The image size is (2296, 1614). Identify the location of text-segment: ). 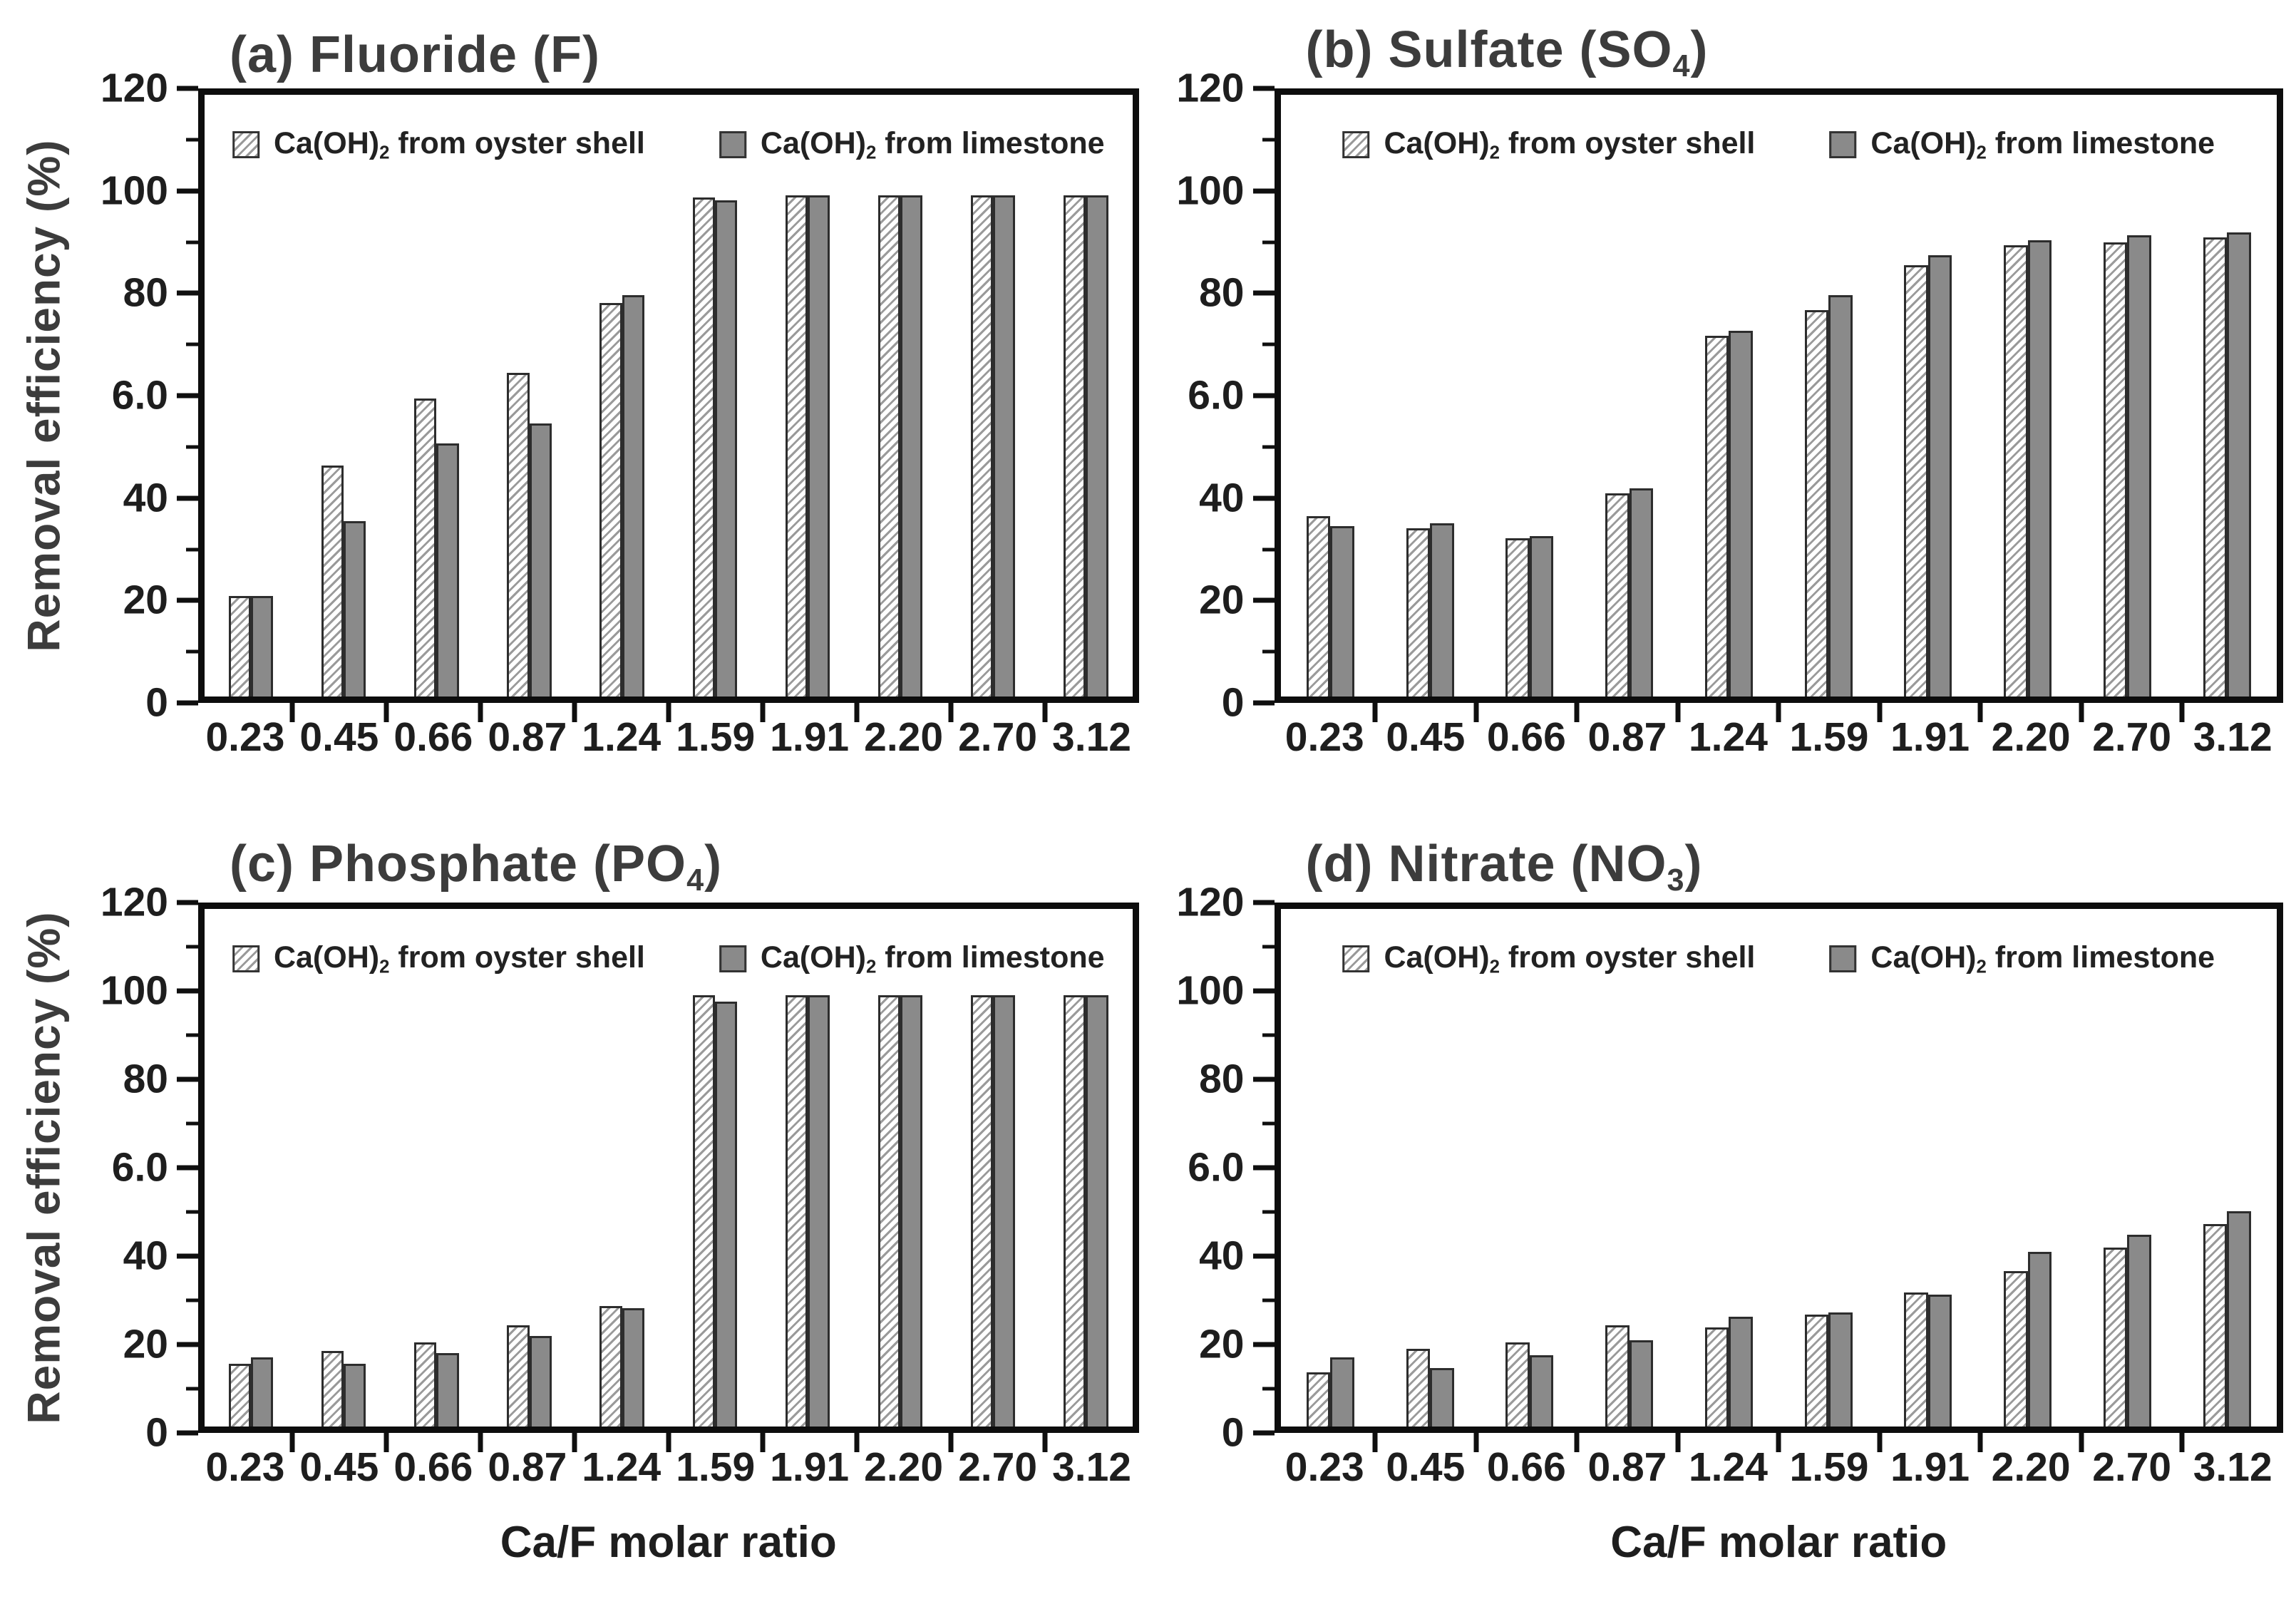
(1693, 864).